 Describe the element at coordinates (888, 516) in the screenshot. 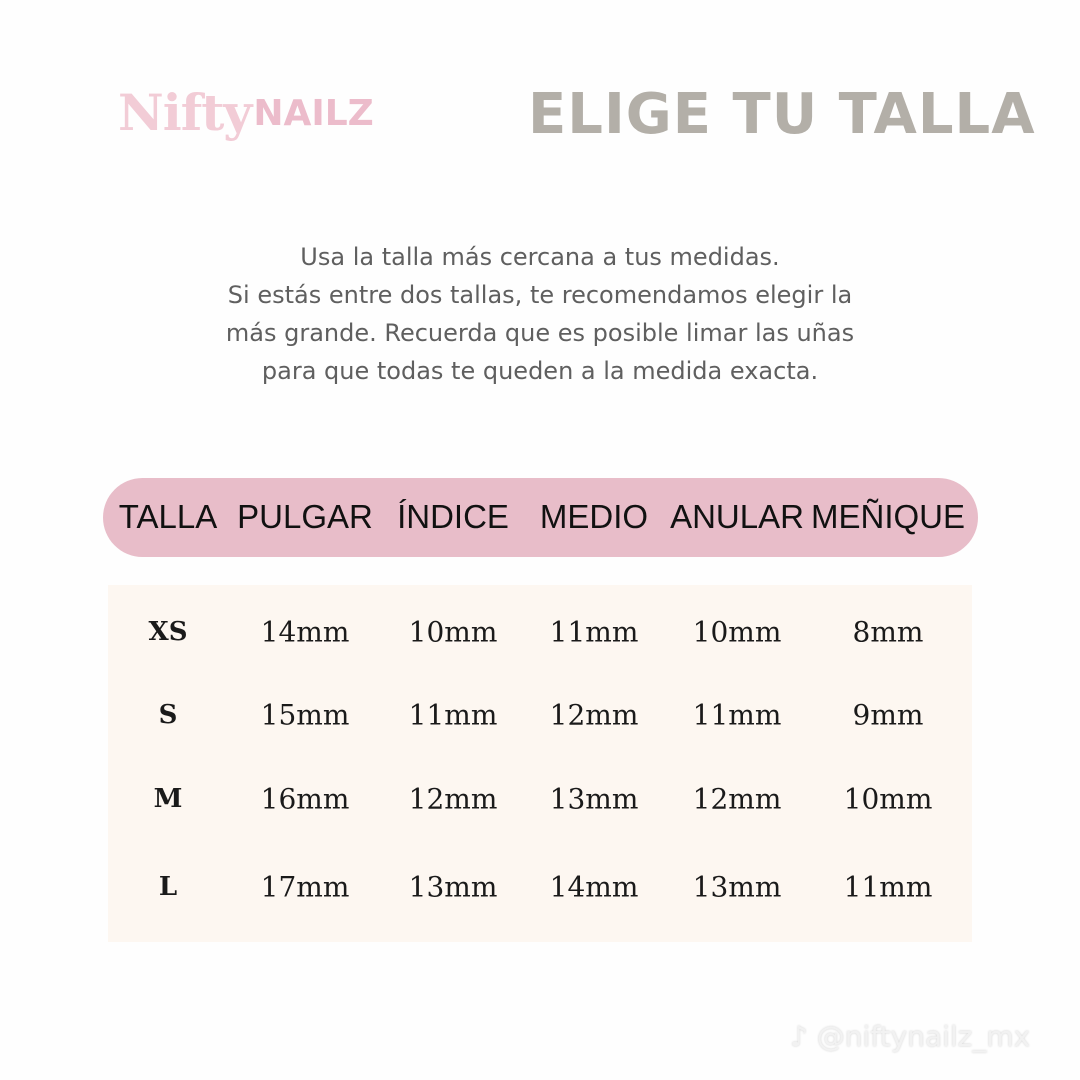

I see `column-header: MEÑIQUE` at that location.